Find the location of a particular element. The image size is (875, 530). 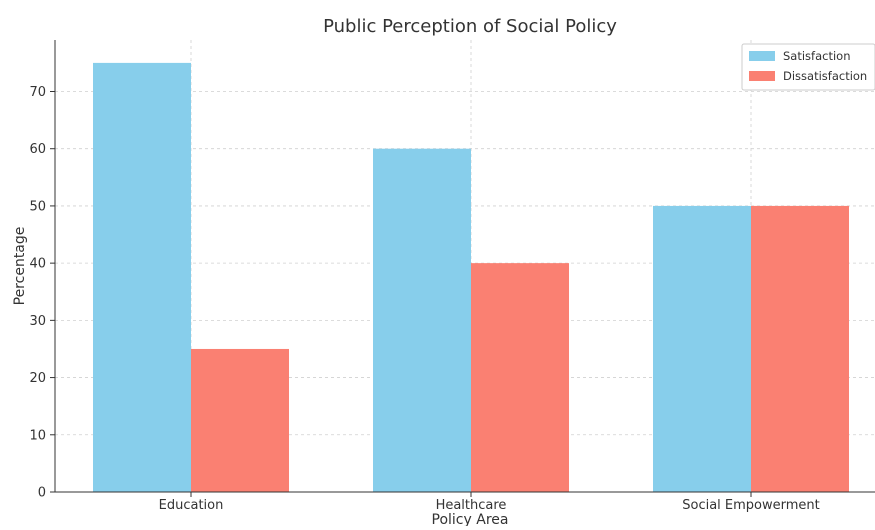

bar-dissatisfaction-healthcare is located at coordinates (520, 377).